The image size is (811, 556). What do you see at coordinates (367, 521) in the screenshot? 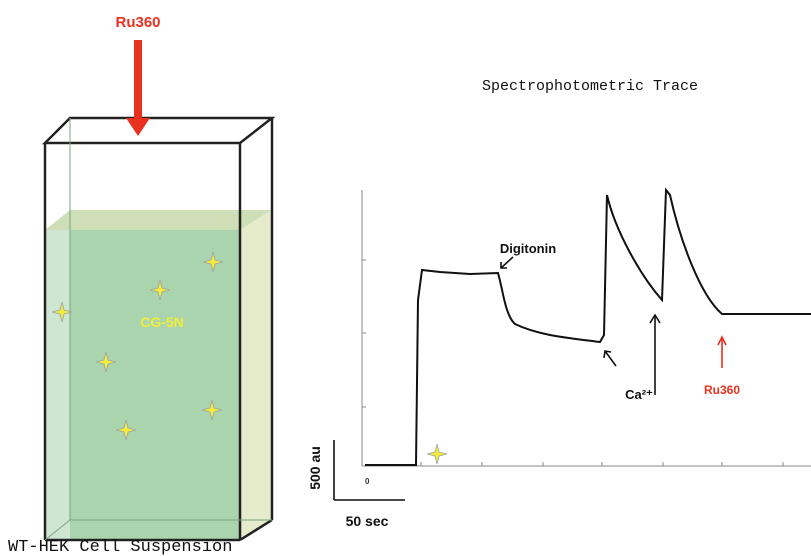
I see `x-scale-label: 50 sec` at bounding box center [367, 521].